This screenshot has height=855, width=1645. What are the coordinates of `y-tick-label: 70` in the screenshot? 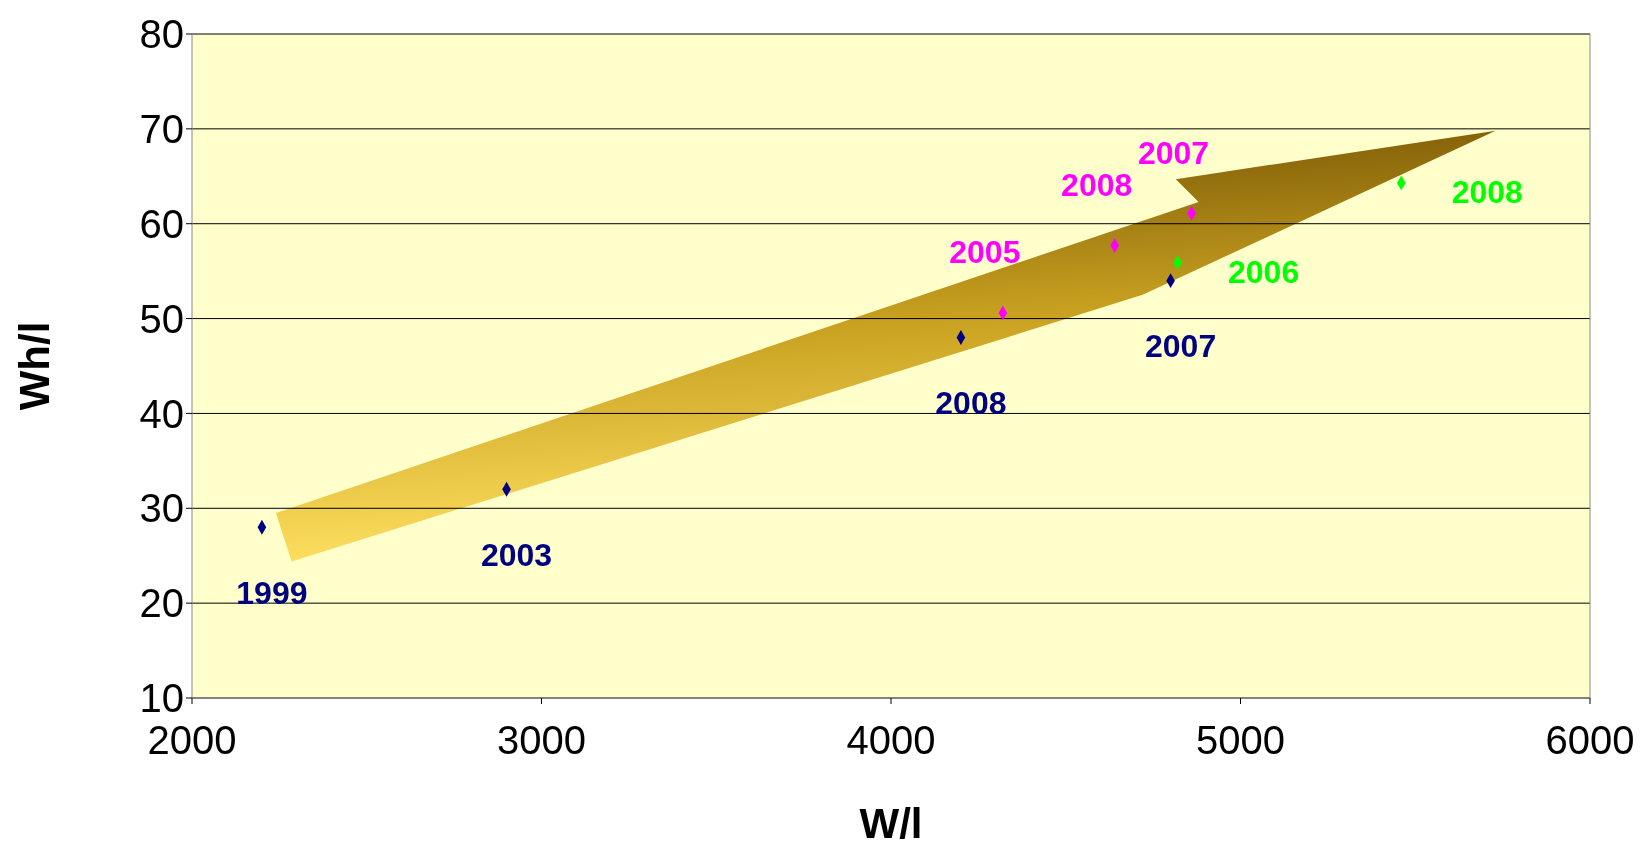 It's located at (161, 129).